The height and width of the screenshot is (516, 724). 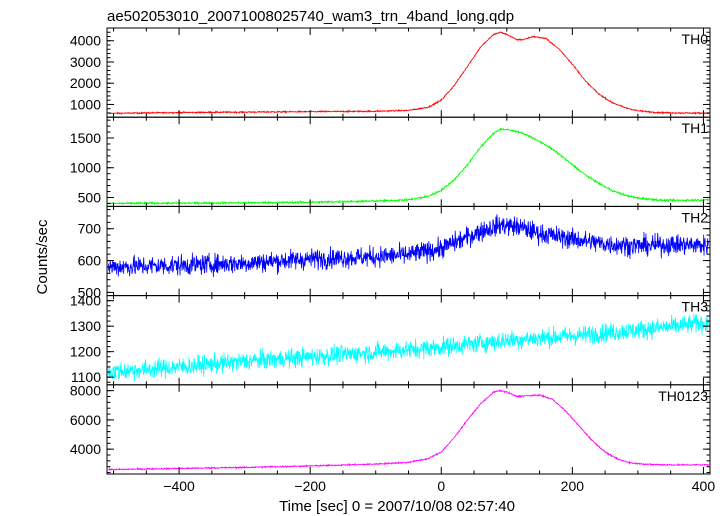 I want to click on y-tick-label: 1400, so click(x=85, y=301).